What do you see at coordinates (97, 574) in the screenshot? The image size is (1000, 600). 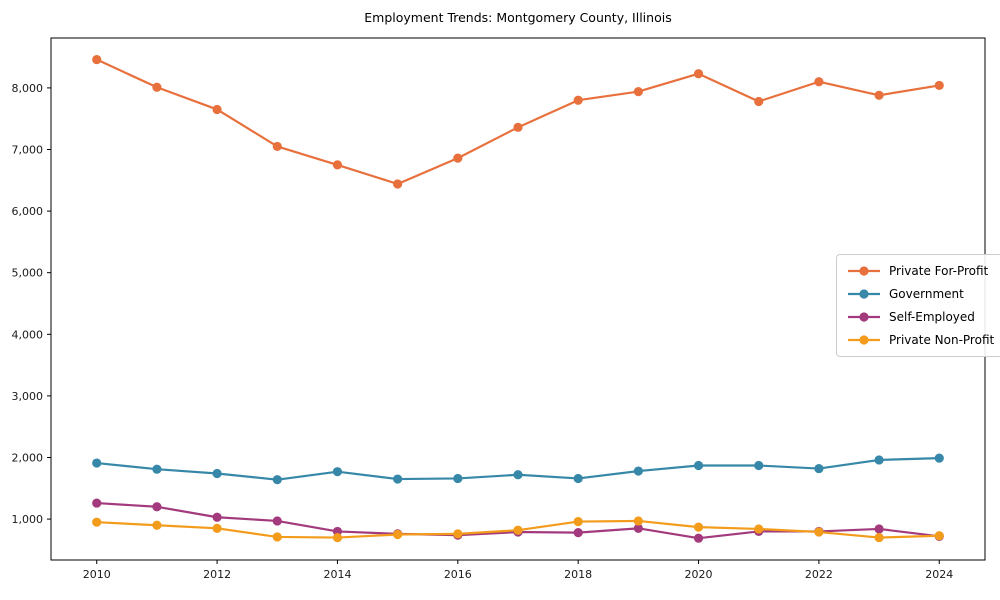 I see `x-tick-label: 2010` at bounding box center [97, 574].